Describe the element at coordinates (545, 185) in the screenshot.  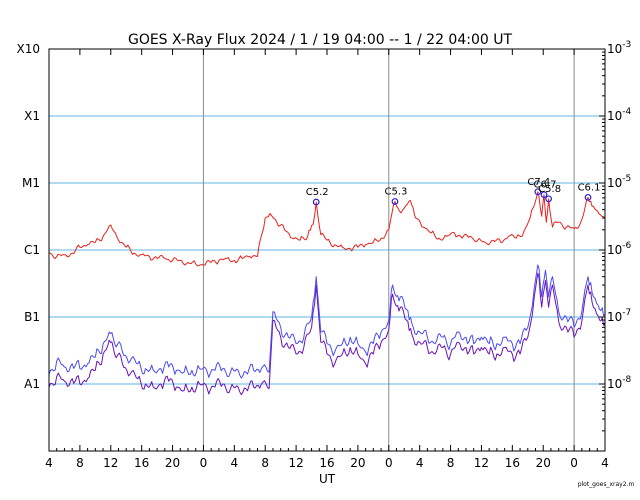
I see `flare-label: C6.7` at that location.